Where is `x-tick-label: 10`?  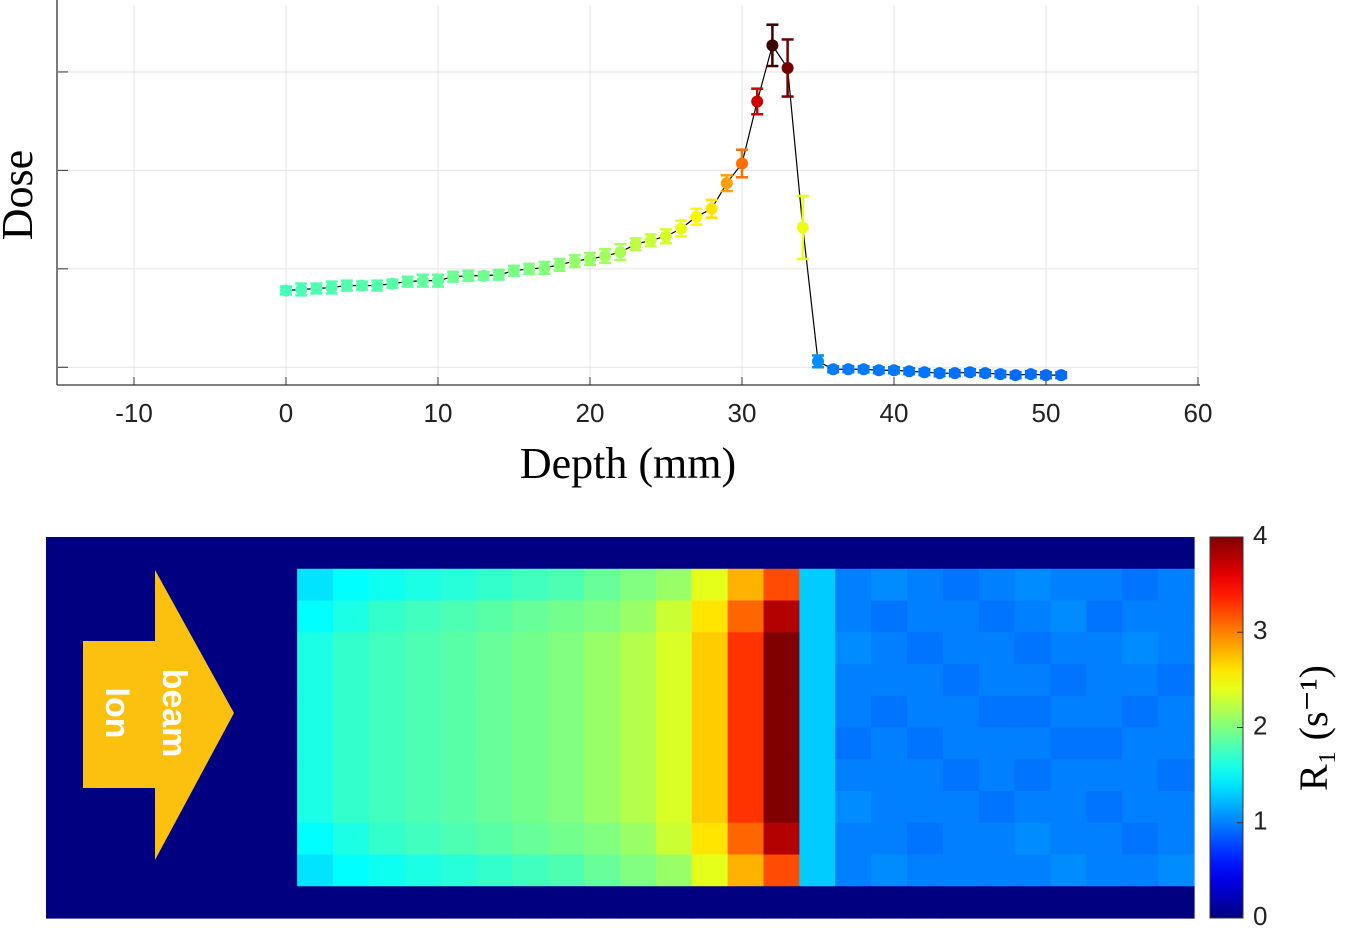 x-tick-label: 10 is located at coordinates (438, 413).